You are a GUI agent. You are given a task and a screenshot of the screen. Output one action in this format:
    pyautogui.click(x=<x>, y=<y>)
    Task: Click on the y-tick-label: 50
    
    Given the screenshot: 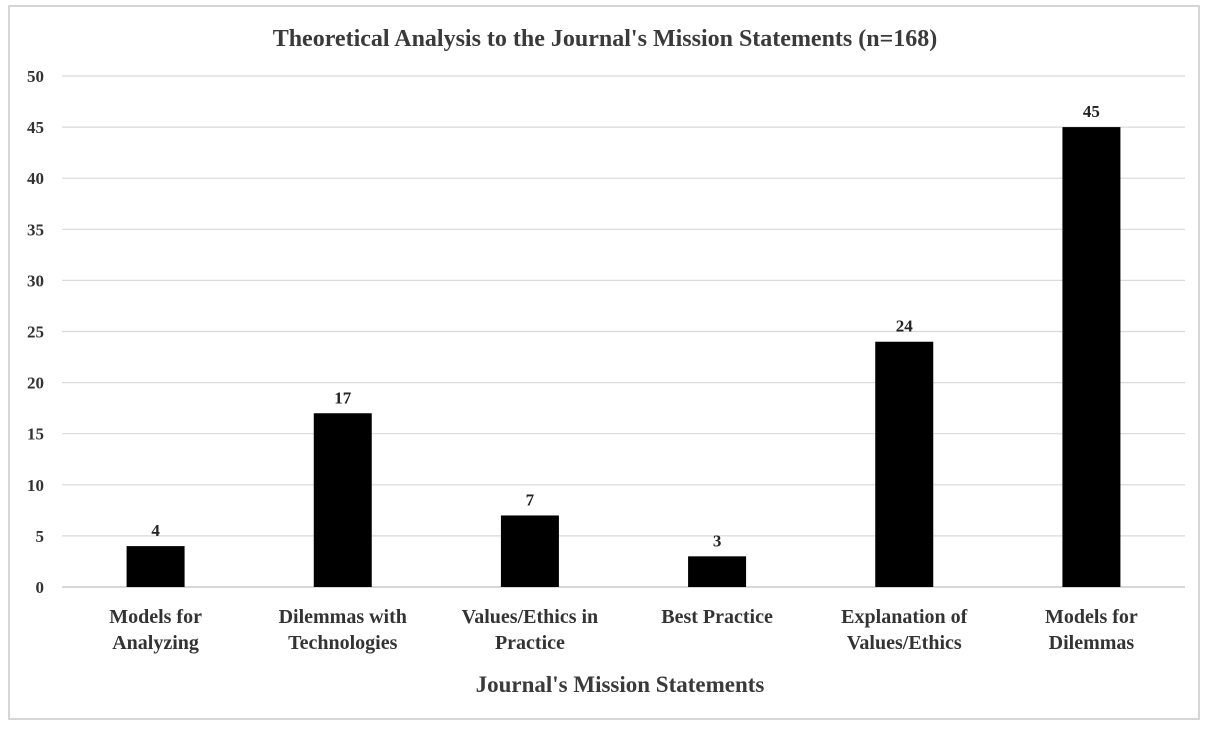 What is the action you would take?
    pyautogui.click(x=35, y=76)
    